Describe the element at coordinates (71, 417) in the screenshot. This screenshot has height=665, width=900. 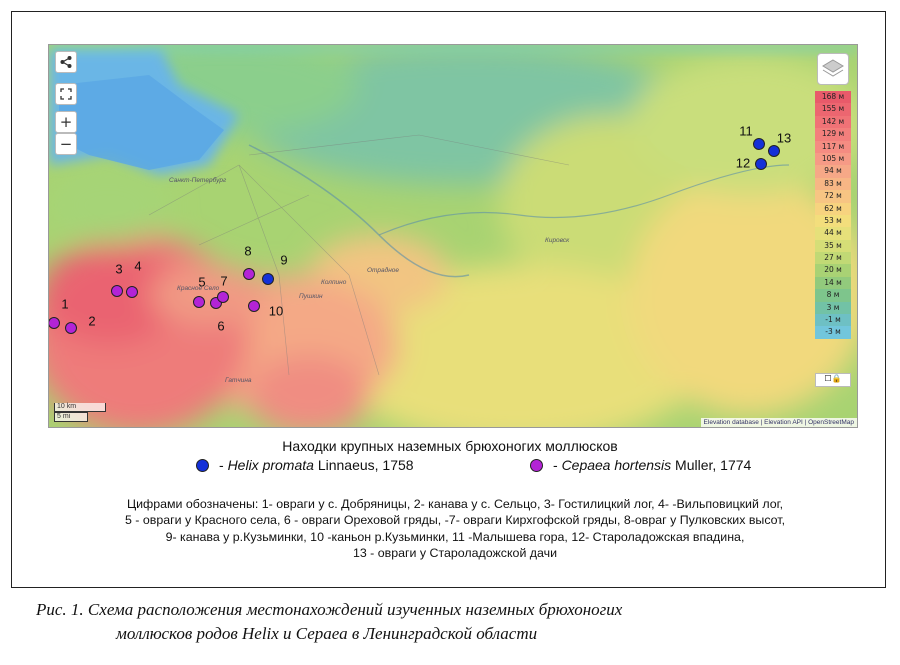
I see `scale-mi: 5 mi` at that location.